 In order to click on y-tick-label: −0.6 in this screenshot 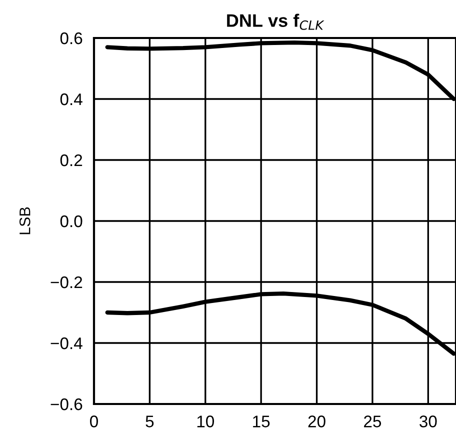, I will do `click(66, 404)`.